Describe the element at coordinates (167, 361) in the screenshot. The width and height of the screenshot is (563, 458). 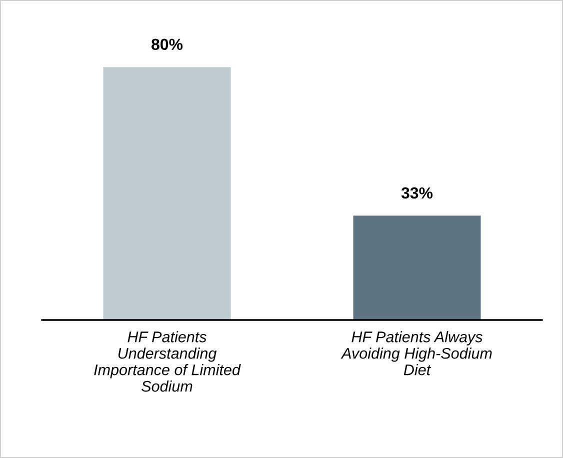
I see `x-tick-label: HF Patients Understanding Importance of Limited Sodium` at that location.